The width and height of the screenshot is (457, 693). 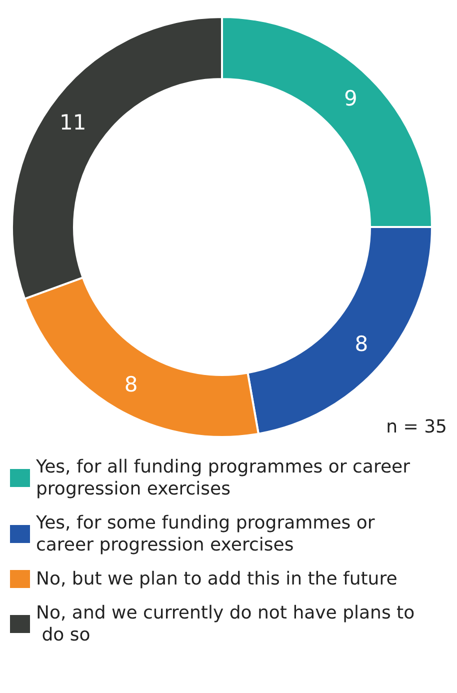 What do you see at coordinates (351, 98) in the screenshot?
I see `data-label: 9` at bounding box center [351, 98].